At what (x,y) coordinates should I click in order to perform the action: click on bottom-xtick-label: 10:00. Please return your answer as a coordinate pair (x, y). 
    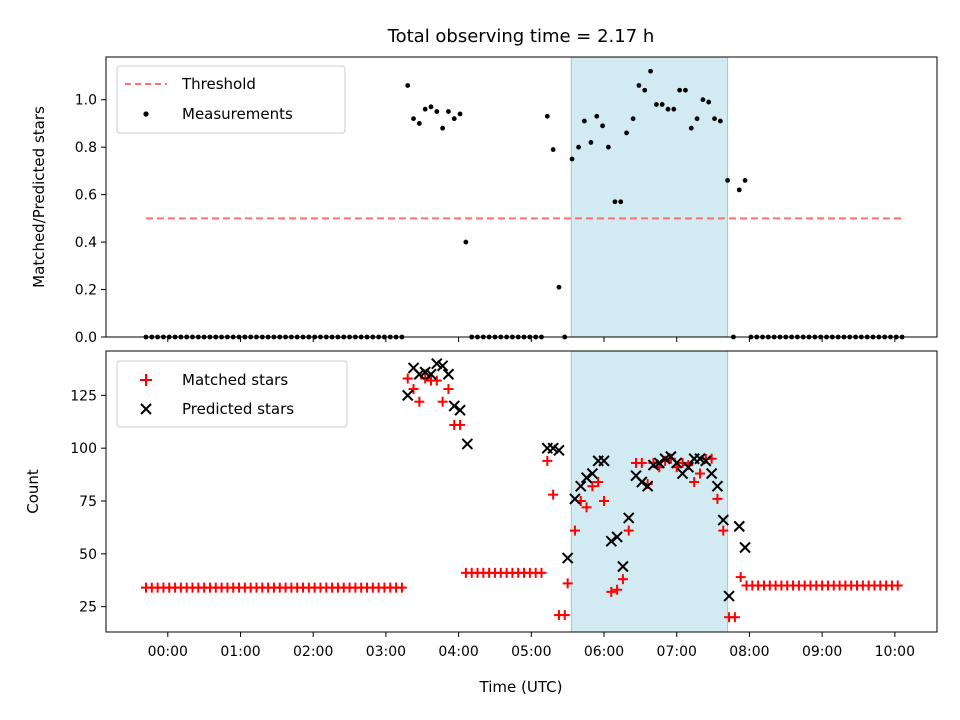
    Looking at the image, I should click on (895, 652).